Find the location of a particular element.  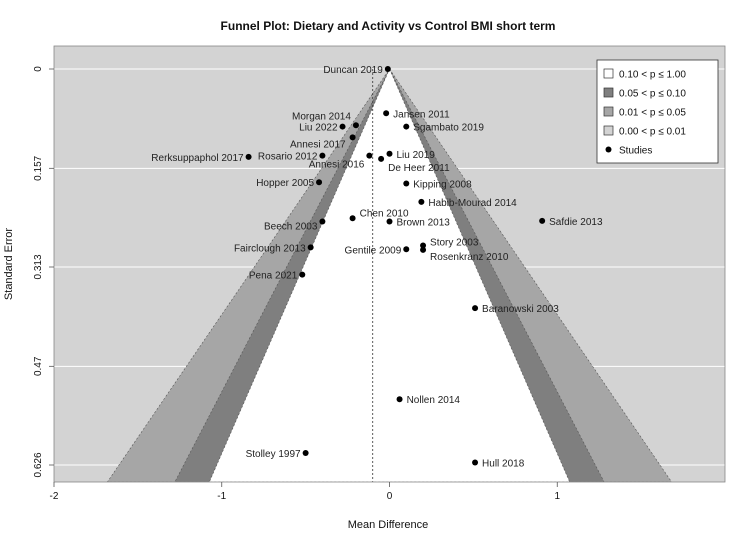

x-tick-label: 0 is located at coordinates (390, 496).